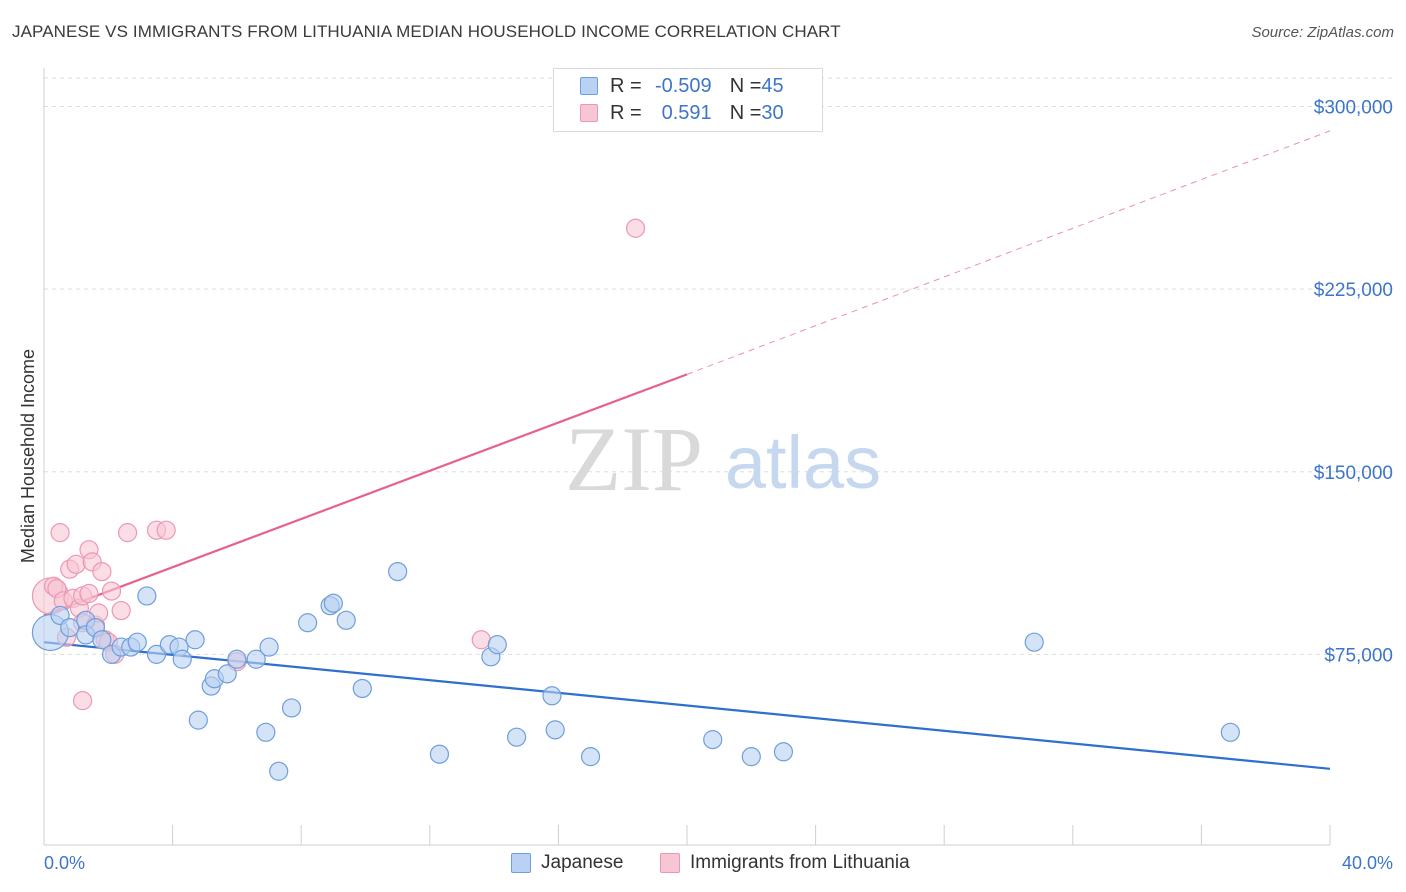  Describe the element at coordinates (688, 100) in the screenshot. I see `correlation-legend: R = -0.509 N = 45 R = 0.591 N = 30` at that location.